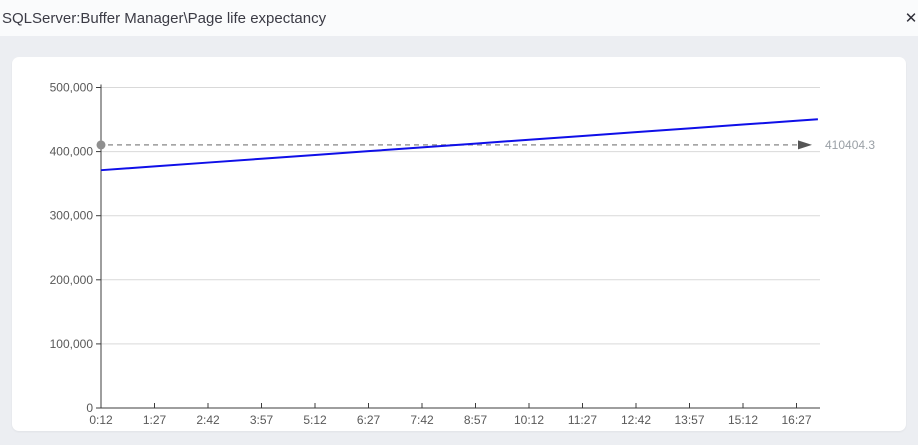 Image resolution: width=918 pixels, height=445 pixels. I want to click on x-tick-label: 7:42, so click(422, 420).